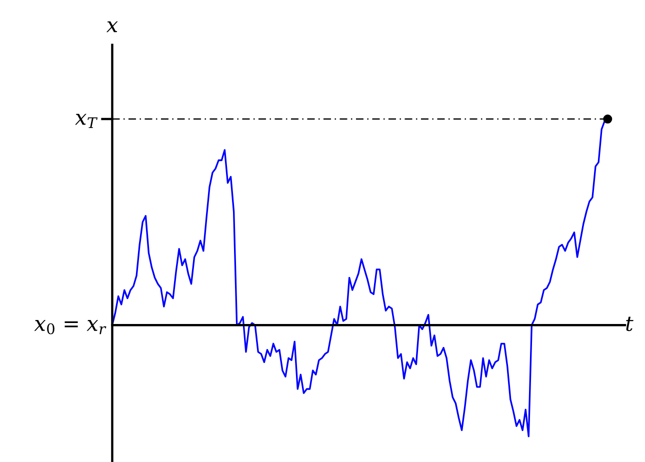 The height and width of the screenshot is (462, 645). Describe the element at coordinates (70, 327) in the screenshot. I see `text: x$_{0}$ = x$_{r}$` at that location.